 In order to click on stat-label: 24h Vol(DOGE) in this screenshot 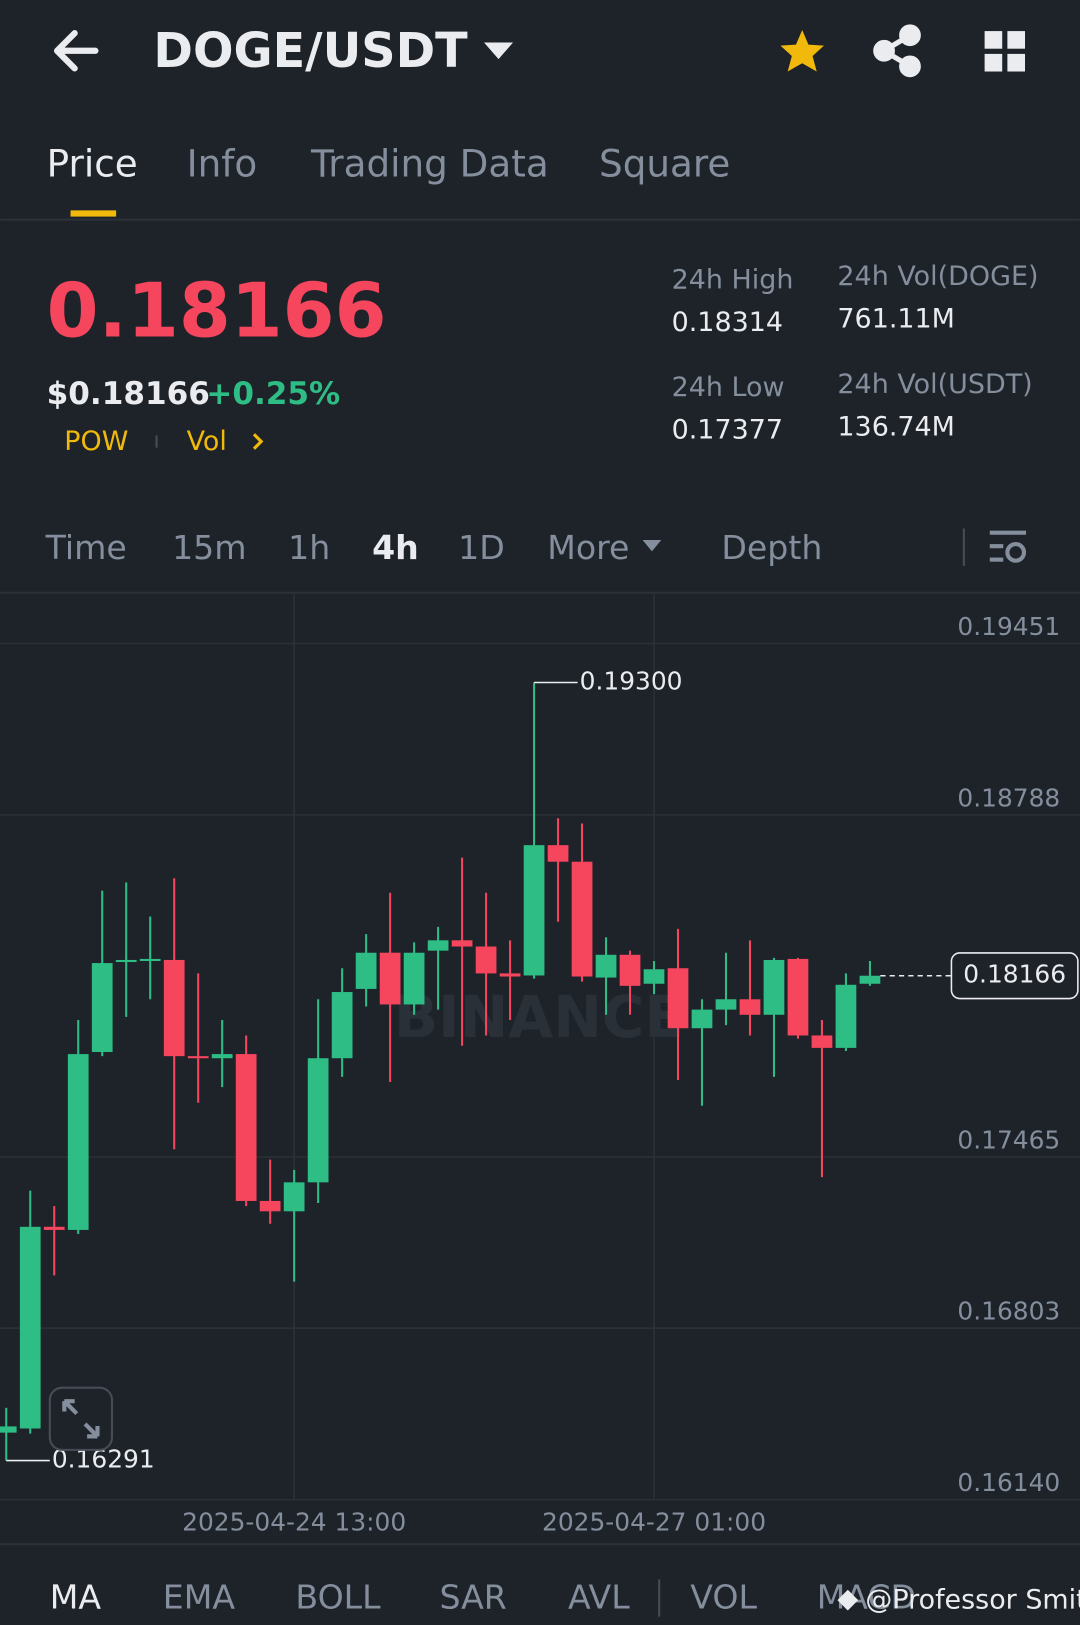, I will do `click(937, 276)`.